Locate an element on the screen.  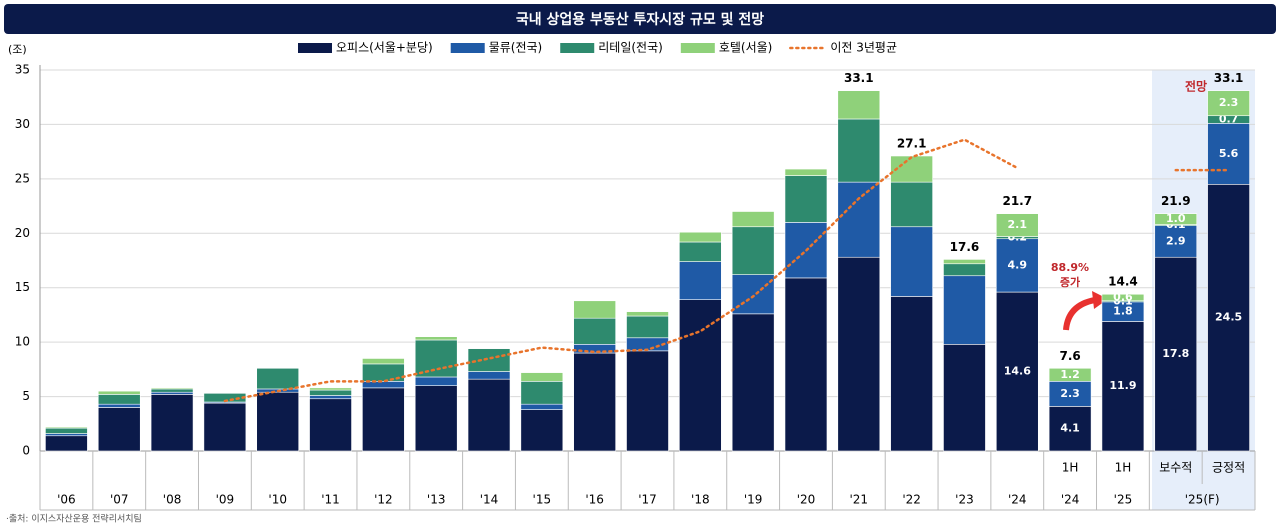
growth-arrow is located at coordinates (1079, 314).